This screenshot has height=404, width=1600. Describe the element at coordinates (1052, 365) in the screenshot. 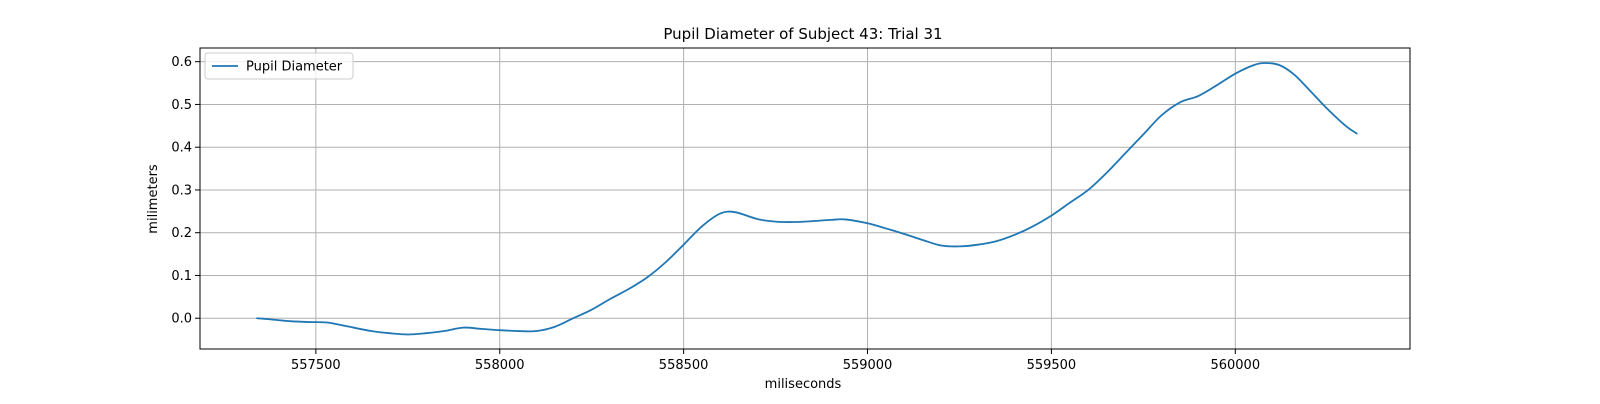

I see `x-tick-label: 559500` at that location.